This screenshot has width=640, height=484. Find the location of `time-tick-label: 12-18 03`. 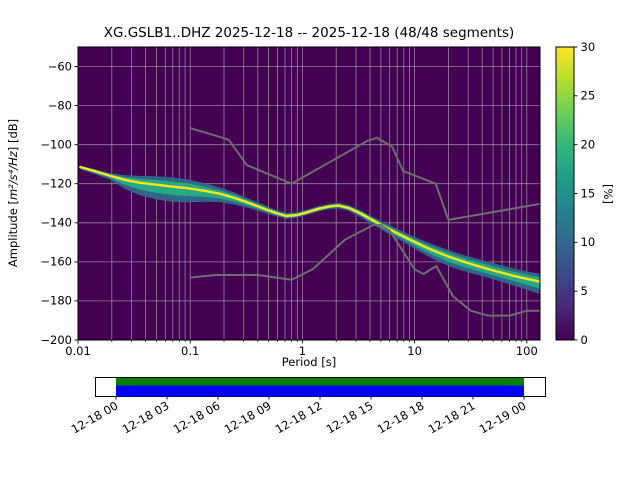

time-tick-label: 12-18 03 is located at coordinates (146, 417).